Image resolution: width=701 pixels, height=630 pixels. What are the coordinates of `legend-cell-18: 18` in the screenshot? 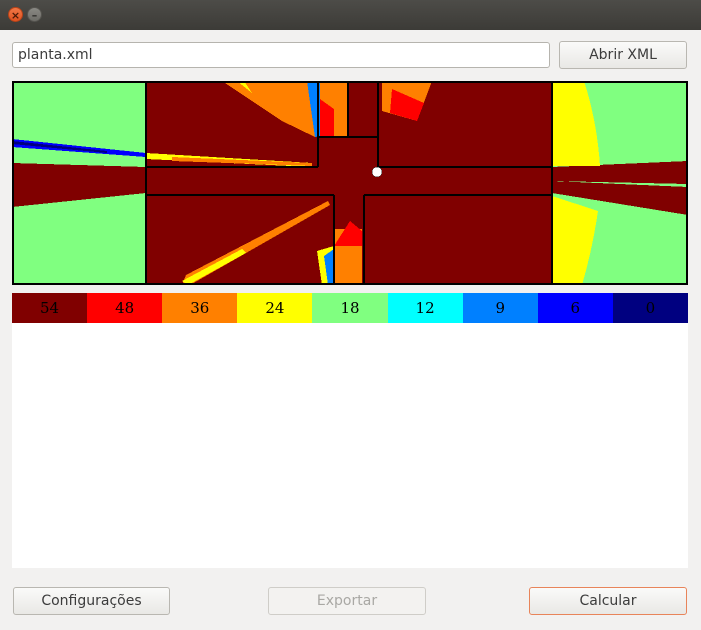 It's located at (350, 308).